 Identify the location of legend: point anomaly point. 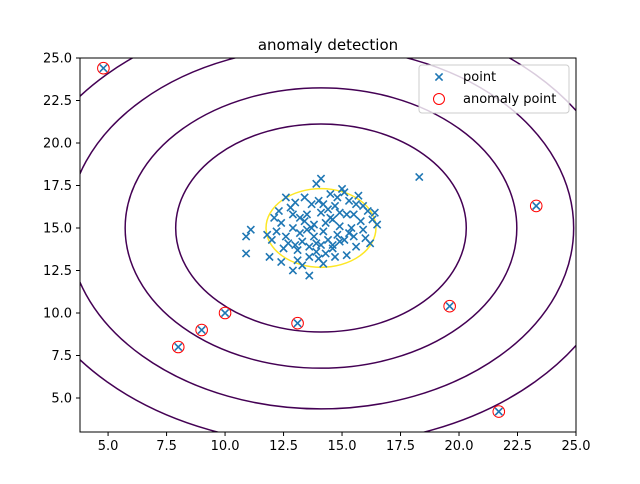
(494, 89).